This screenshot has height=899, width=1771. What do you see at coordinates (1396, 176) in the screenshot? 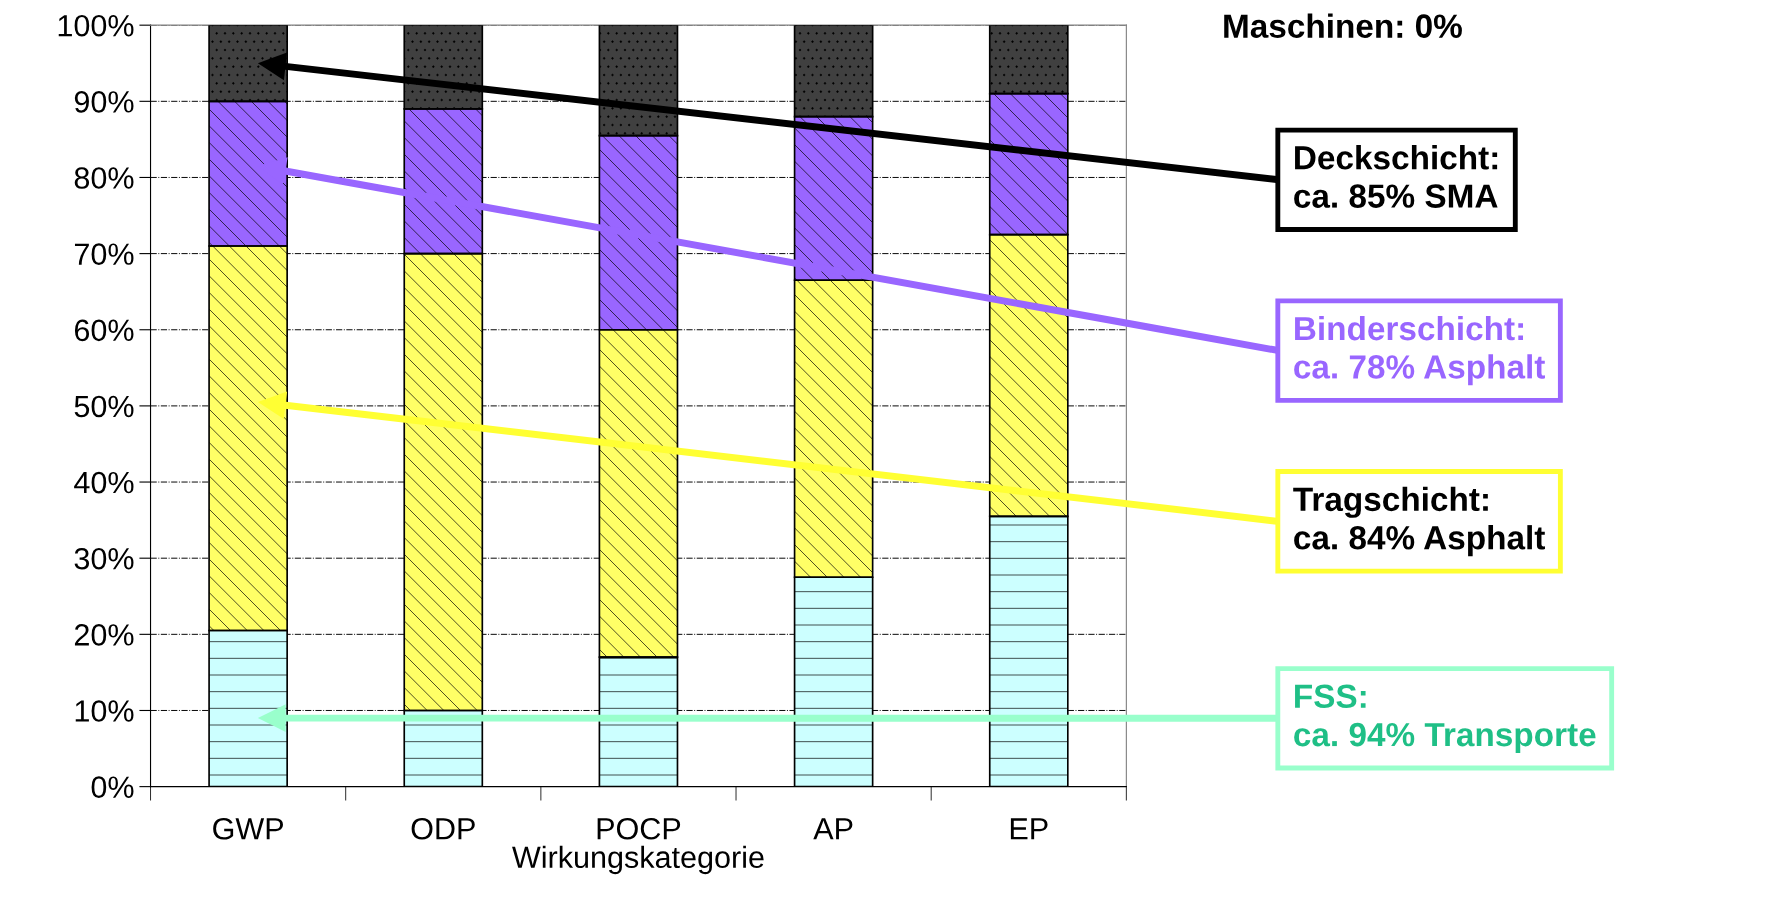
I see `text: Deckschicht: ca. 85% SMA` at bounding box center [1396, 176].